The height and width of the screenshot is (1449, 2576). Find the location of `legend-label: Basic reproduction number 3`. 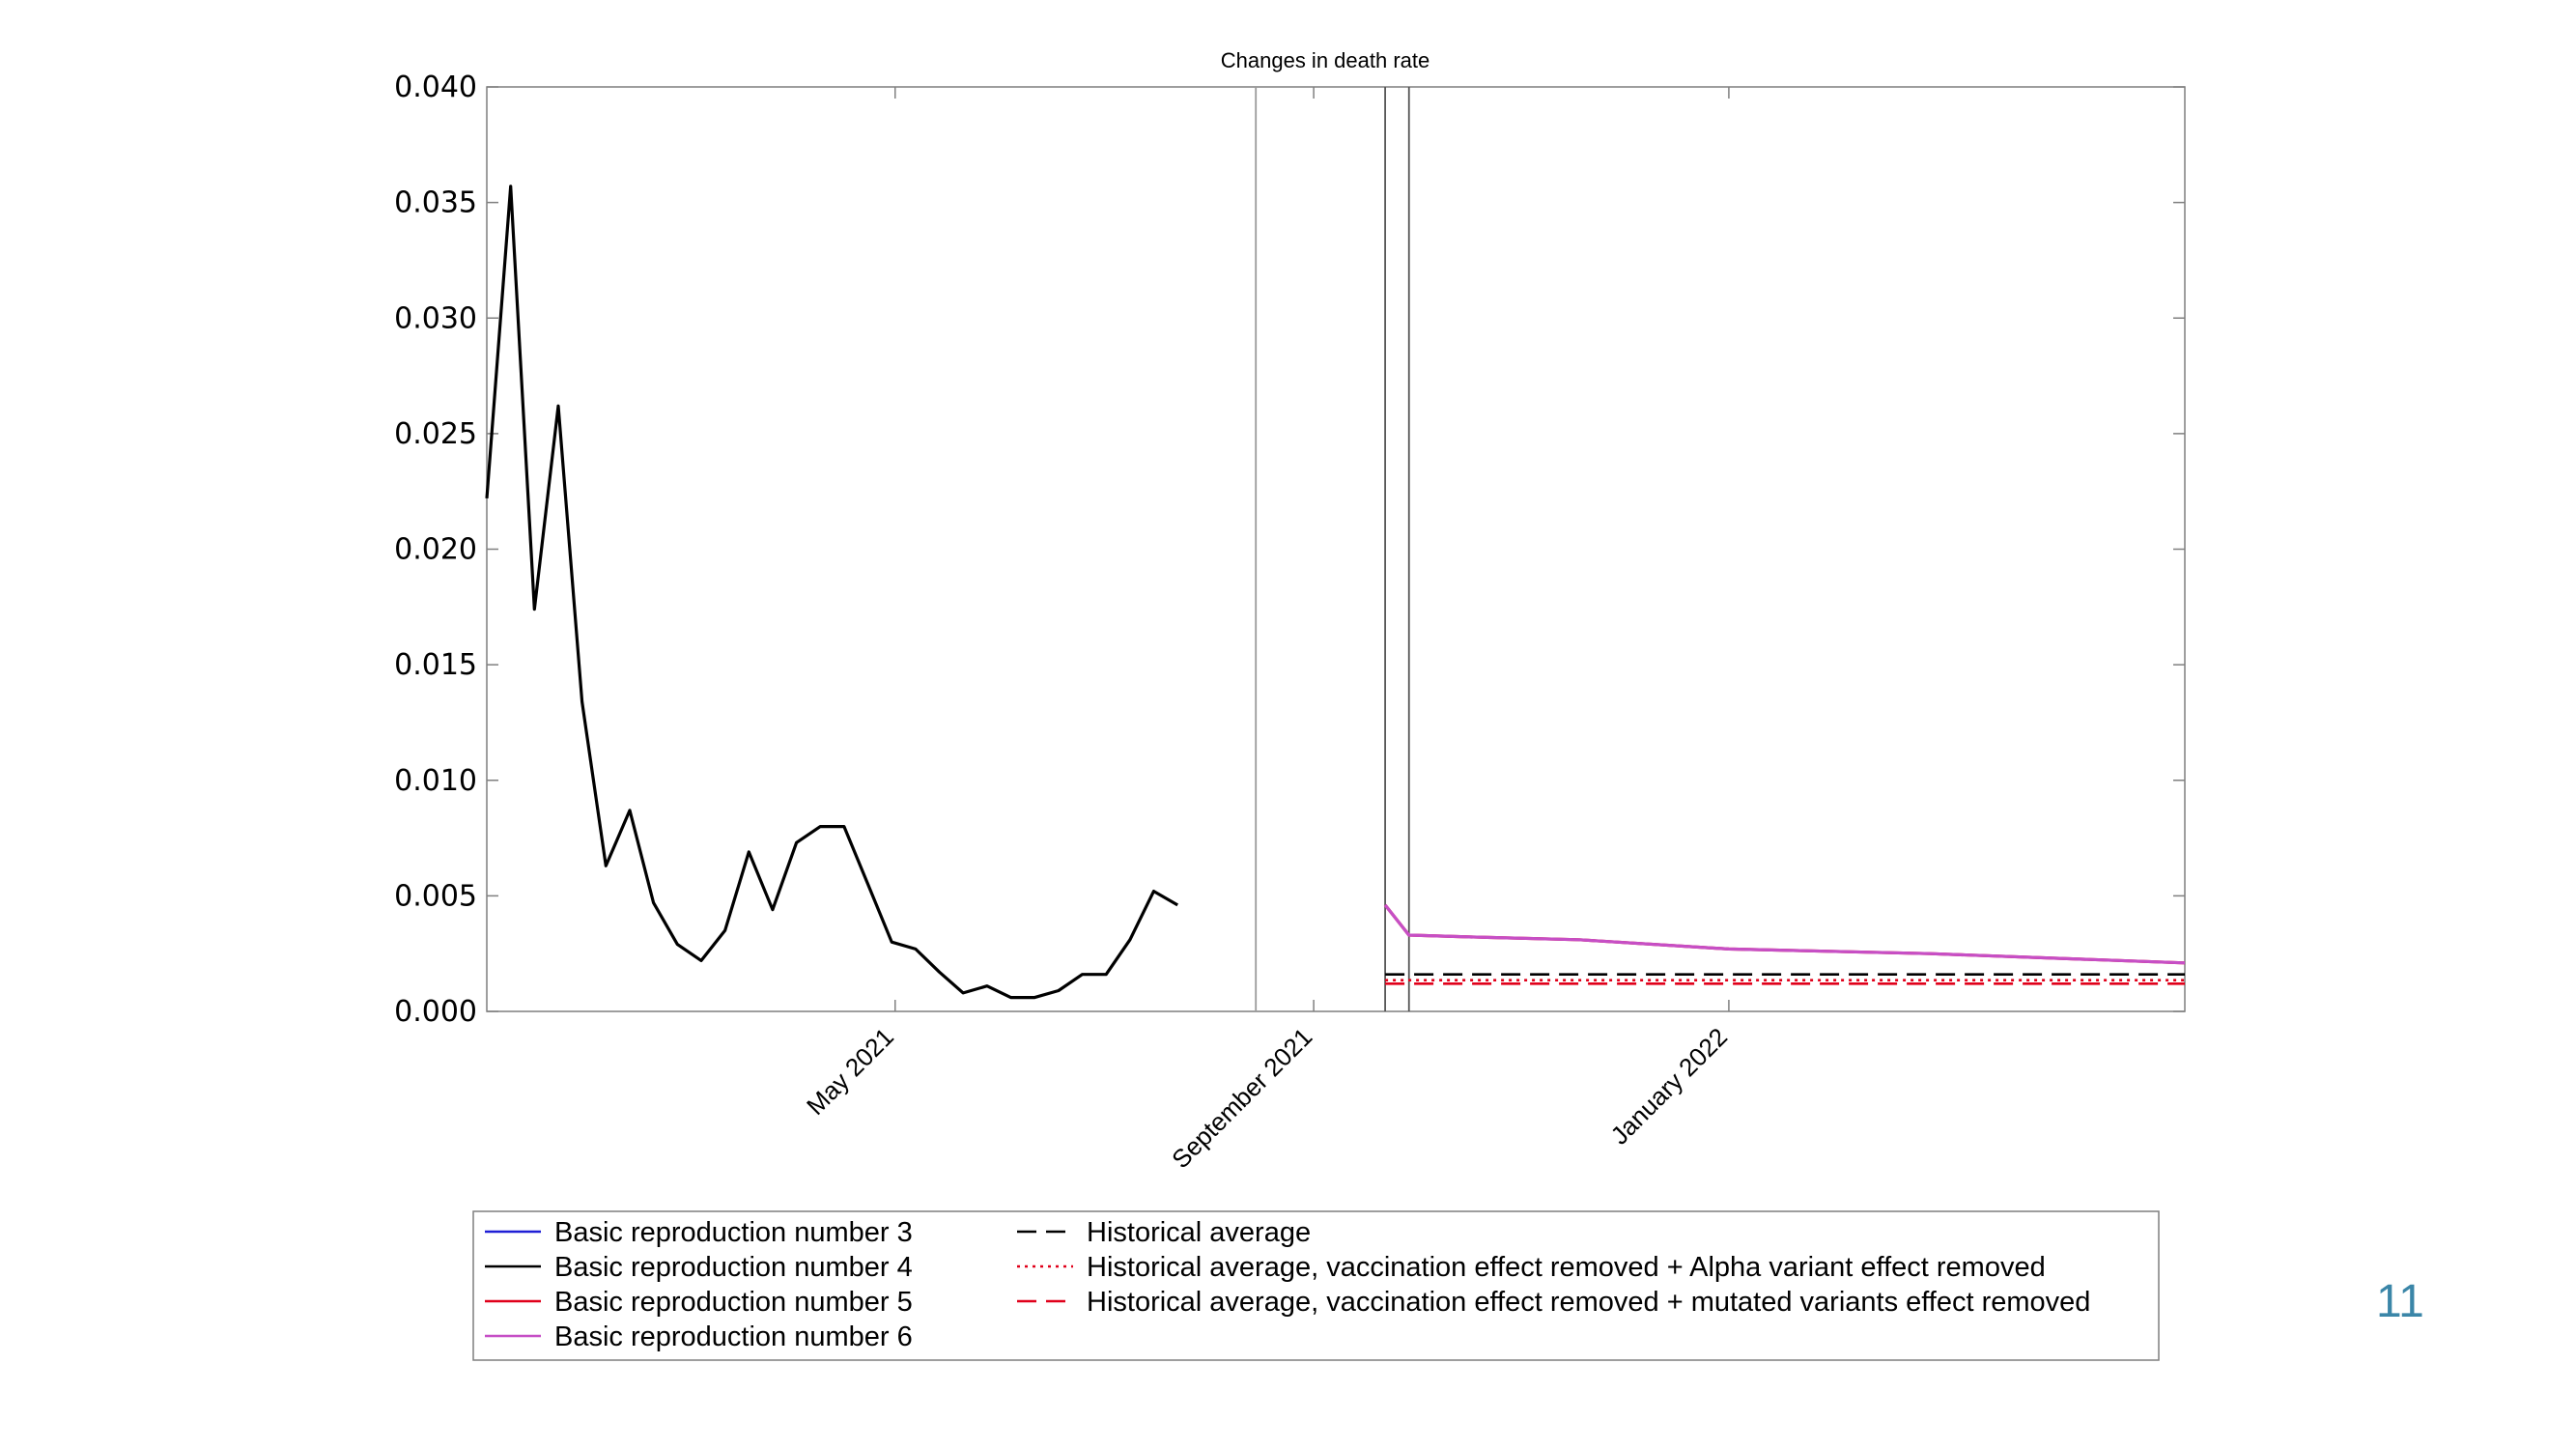

legend-label: Basic reproduction number 3 is located at coordinates (733, 1232).